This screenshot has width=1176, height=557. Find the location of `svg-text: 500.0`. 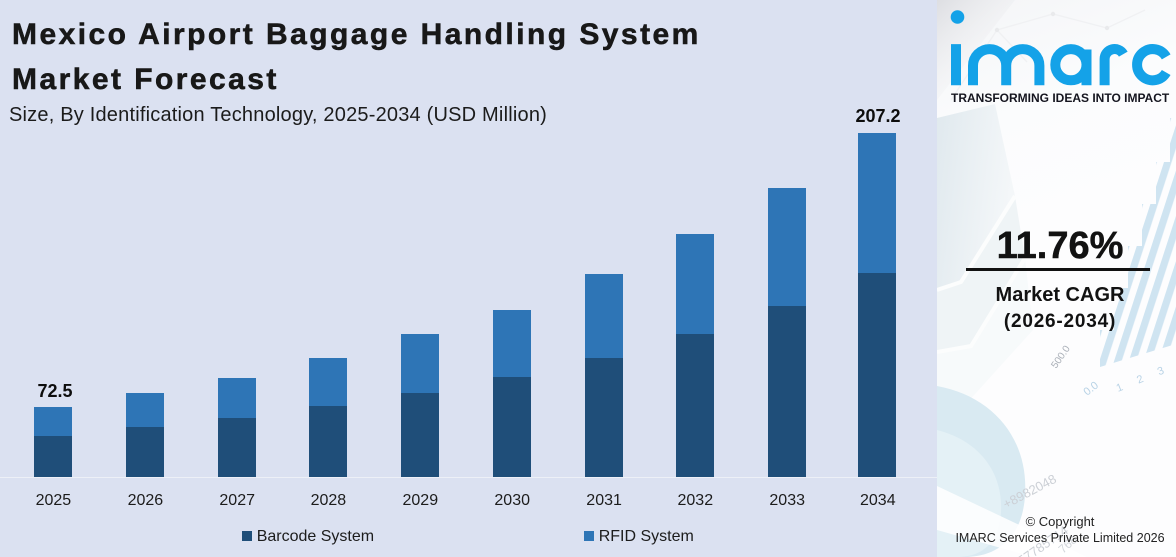

svg-text: 500.0 is located at coordinates (1061, 357).